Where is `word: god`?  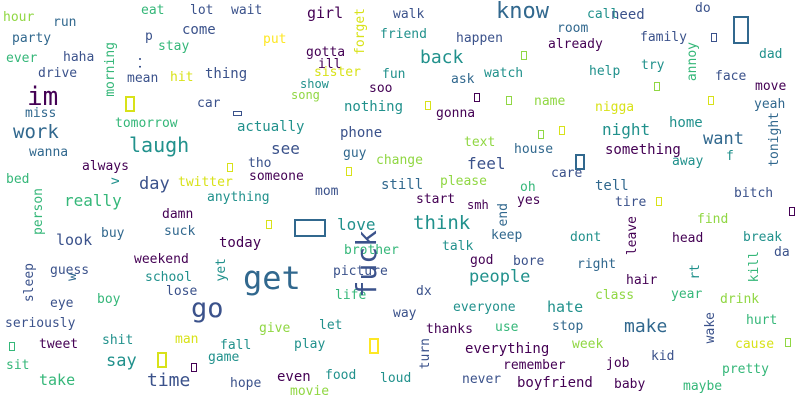
word: god is located at coordinates (482, 260).